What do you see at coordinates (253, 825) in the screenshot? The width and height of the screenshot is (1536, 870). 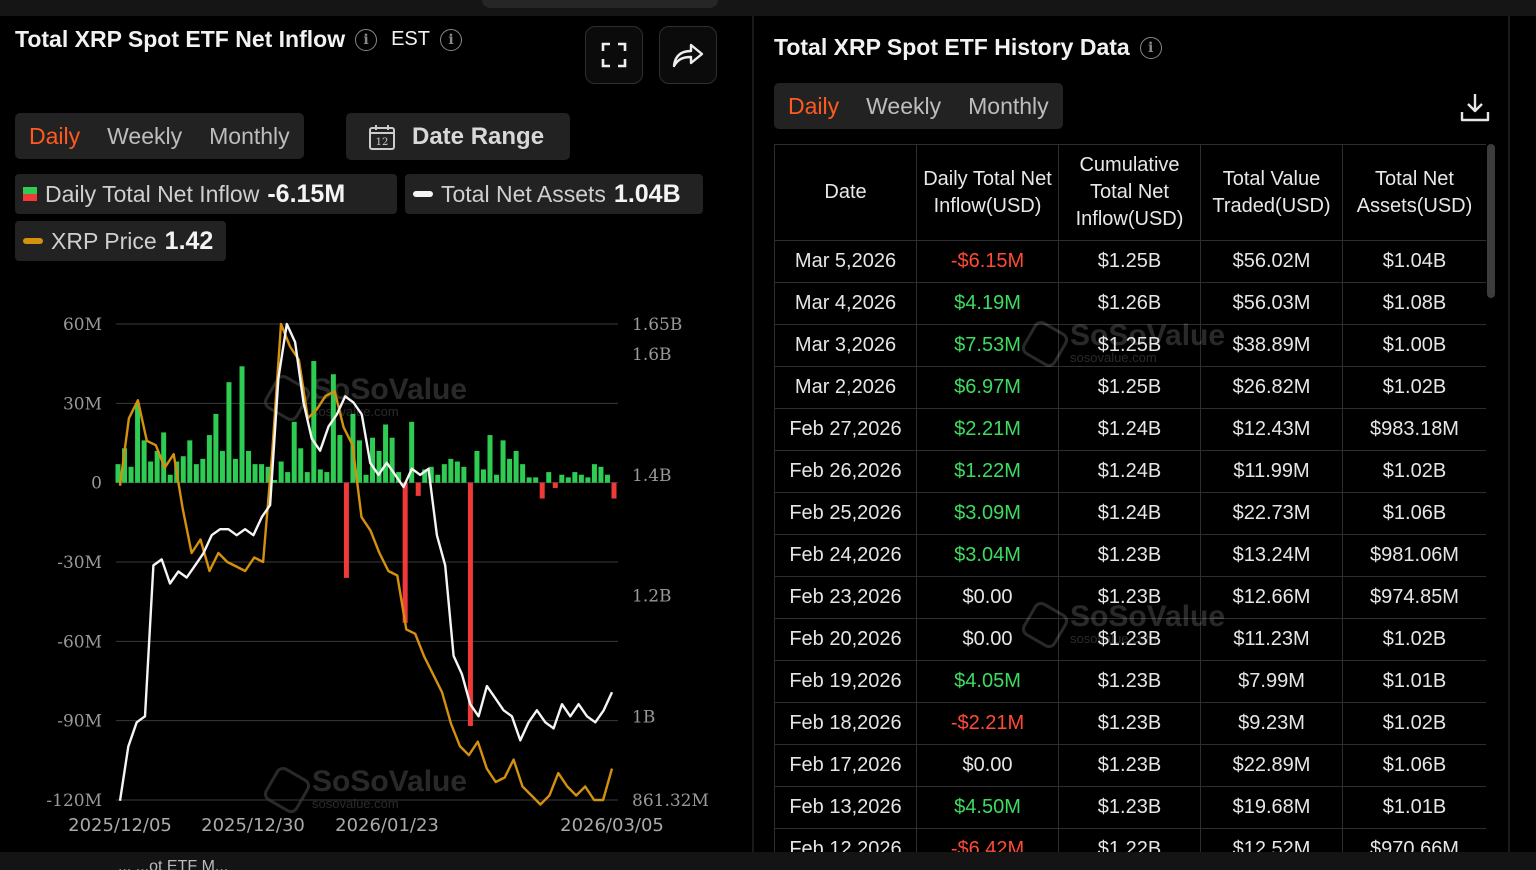 I see `x-axis-tick: 2025/12/30` at bounding box center [253, 825].